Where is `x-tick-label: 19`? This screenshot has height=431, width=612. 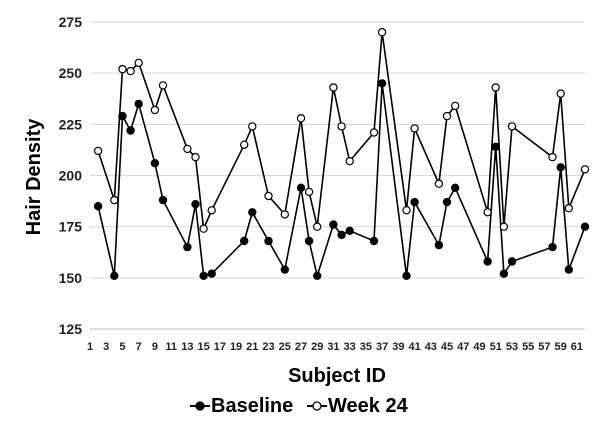
x-tick-label: 19 is located at coordinates (236, 347).